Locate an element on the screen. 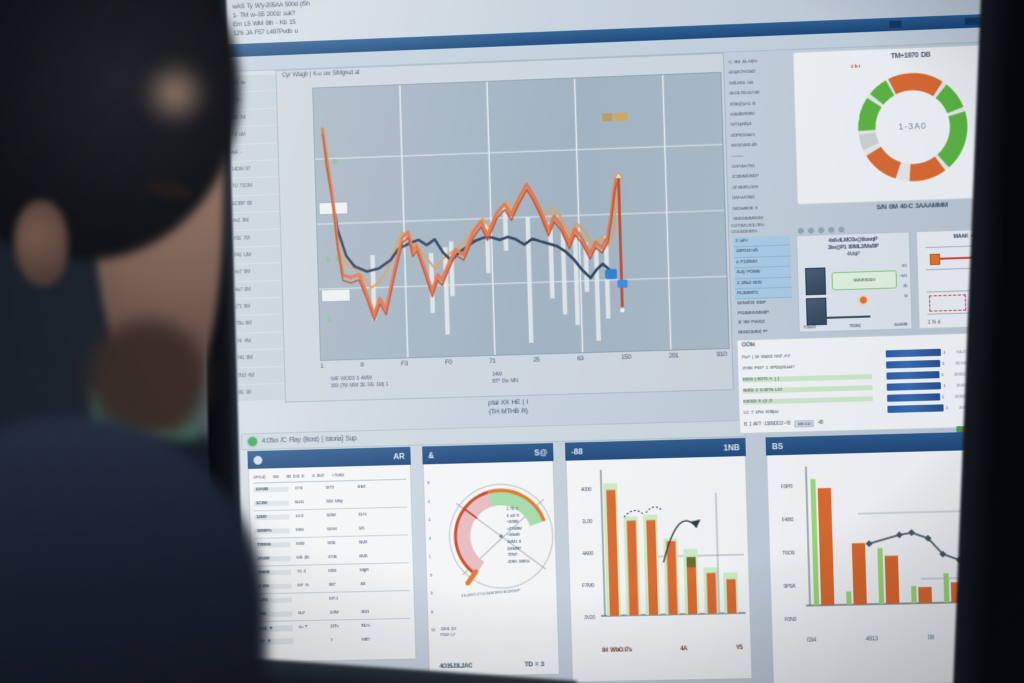 The height and width of the screenshot is (683, 1024). green-tooltip: 9MMMM1M is located at coordinates (864, 280).